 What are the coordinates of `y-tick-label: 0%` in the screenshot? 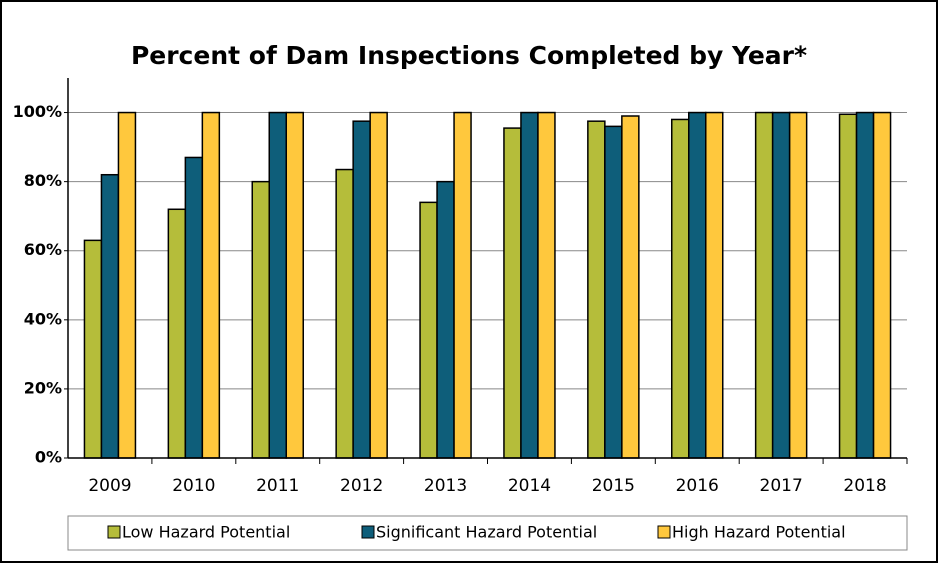 It's located at (48, 457).